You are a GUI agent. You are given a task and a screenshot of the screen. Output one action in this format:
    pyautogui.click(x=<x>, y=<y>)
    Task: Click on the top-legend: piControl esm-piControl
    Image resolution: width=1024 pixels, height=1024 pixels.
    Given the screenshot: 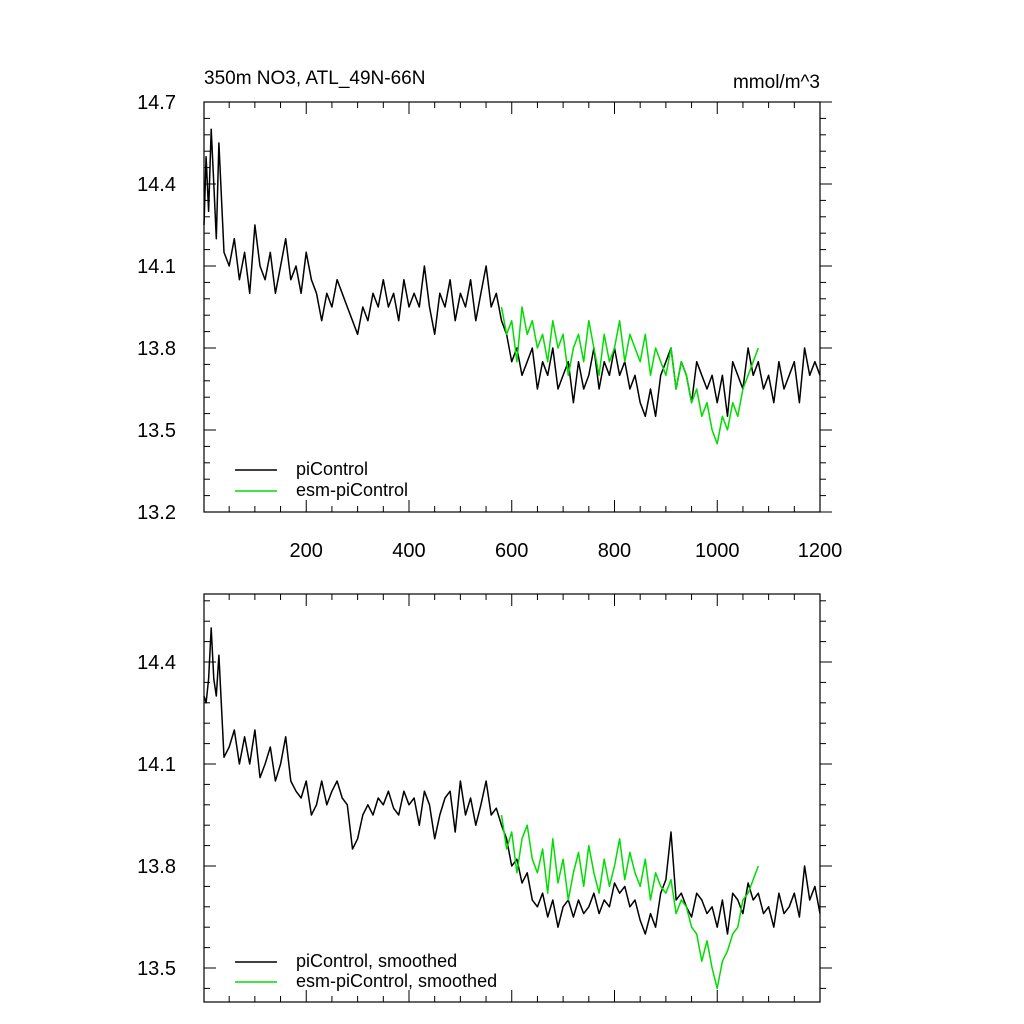 What is the action you would take?
    pyautogui.click(x=321, y=479)
    